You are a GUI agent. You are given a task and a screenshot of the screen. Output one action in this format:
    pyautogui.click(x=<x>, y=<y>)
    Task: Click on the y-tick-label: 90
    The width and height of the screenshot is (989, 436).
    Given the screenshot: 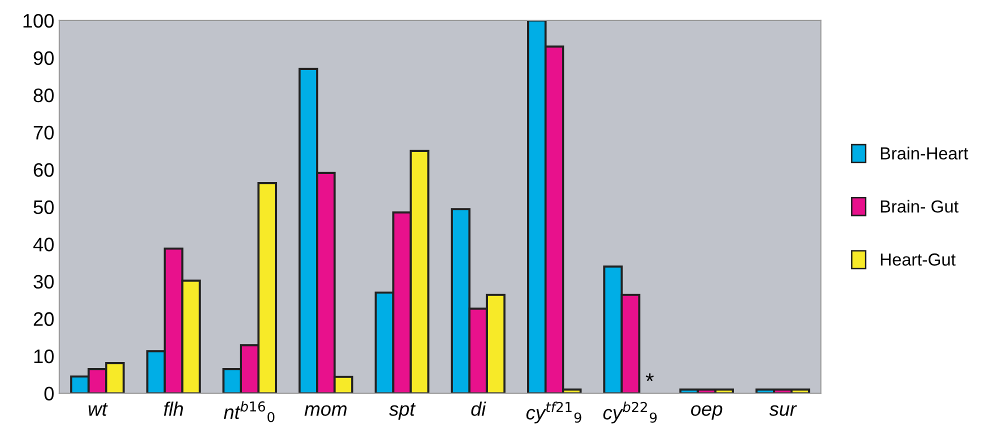 What is the action you would take?
    pyautogui.click(x=44, y=58)
    